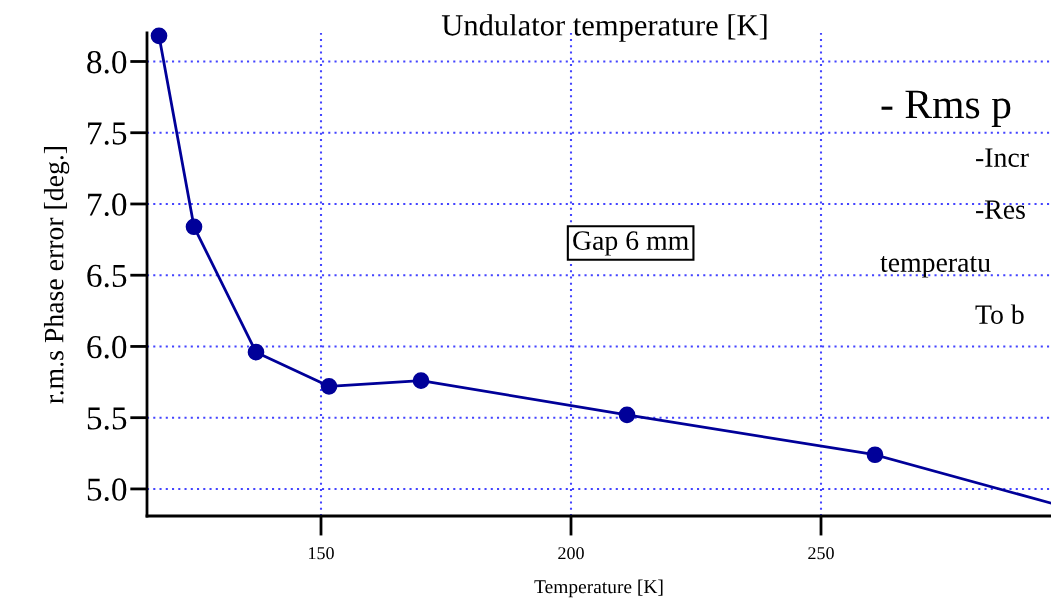 This screenshot has width=1051, height=613. I want to click on annotation: -Res, so click(1000, 209).